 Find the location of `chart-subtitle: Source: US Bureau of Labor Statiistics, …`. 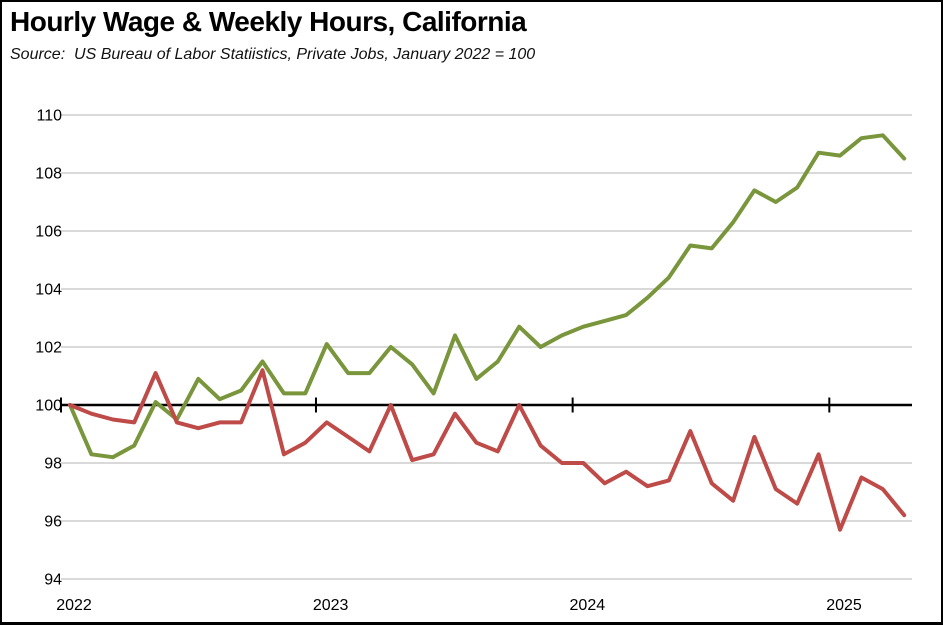

chart-subtitle: Source: US Bureau of Labor Statiistics, … is located at coordinates (273, 54).